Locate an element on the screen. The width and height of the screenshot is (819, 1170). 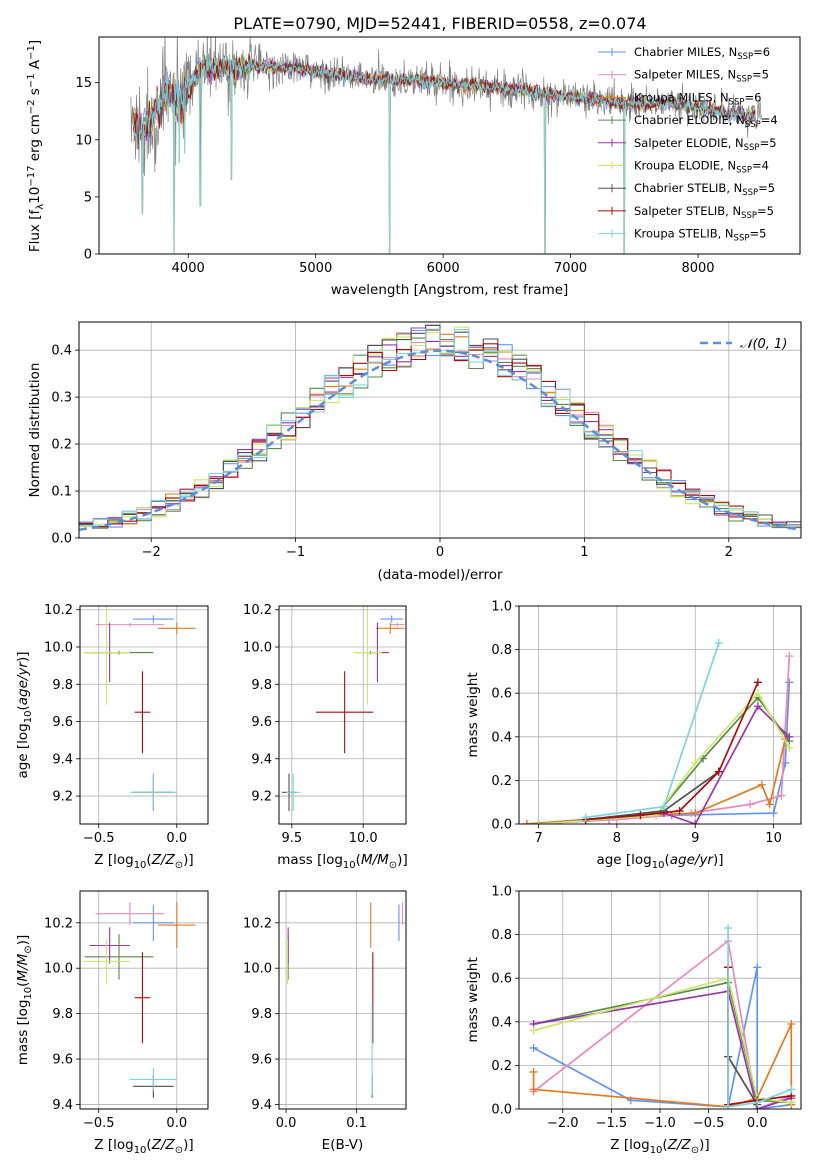
x-tick-label: 0.1 is located at coordinates (356, 1123).